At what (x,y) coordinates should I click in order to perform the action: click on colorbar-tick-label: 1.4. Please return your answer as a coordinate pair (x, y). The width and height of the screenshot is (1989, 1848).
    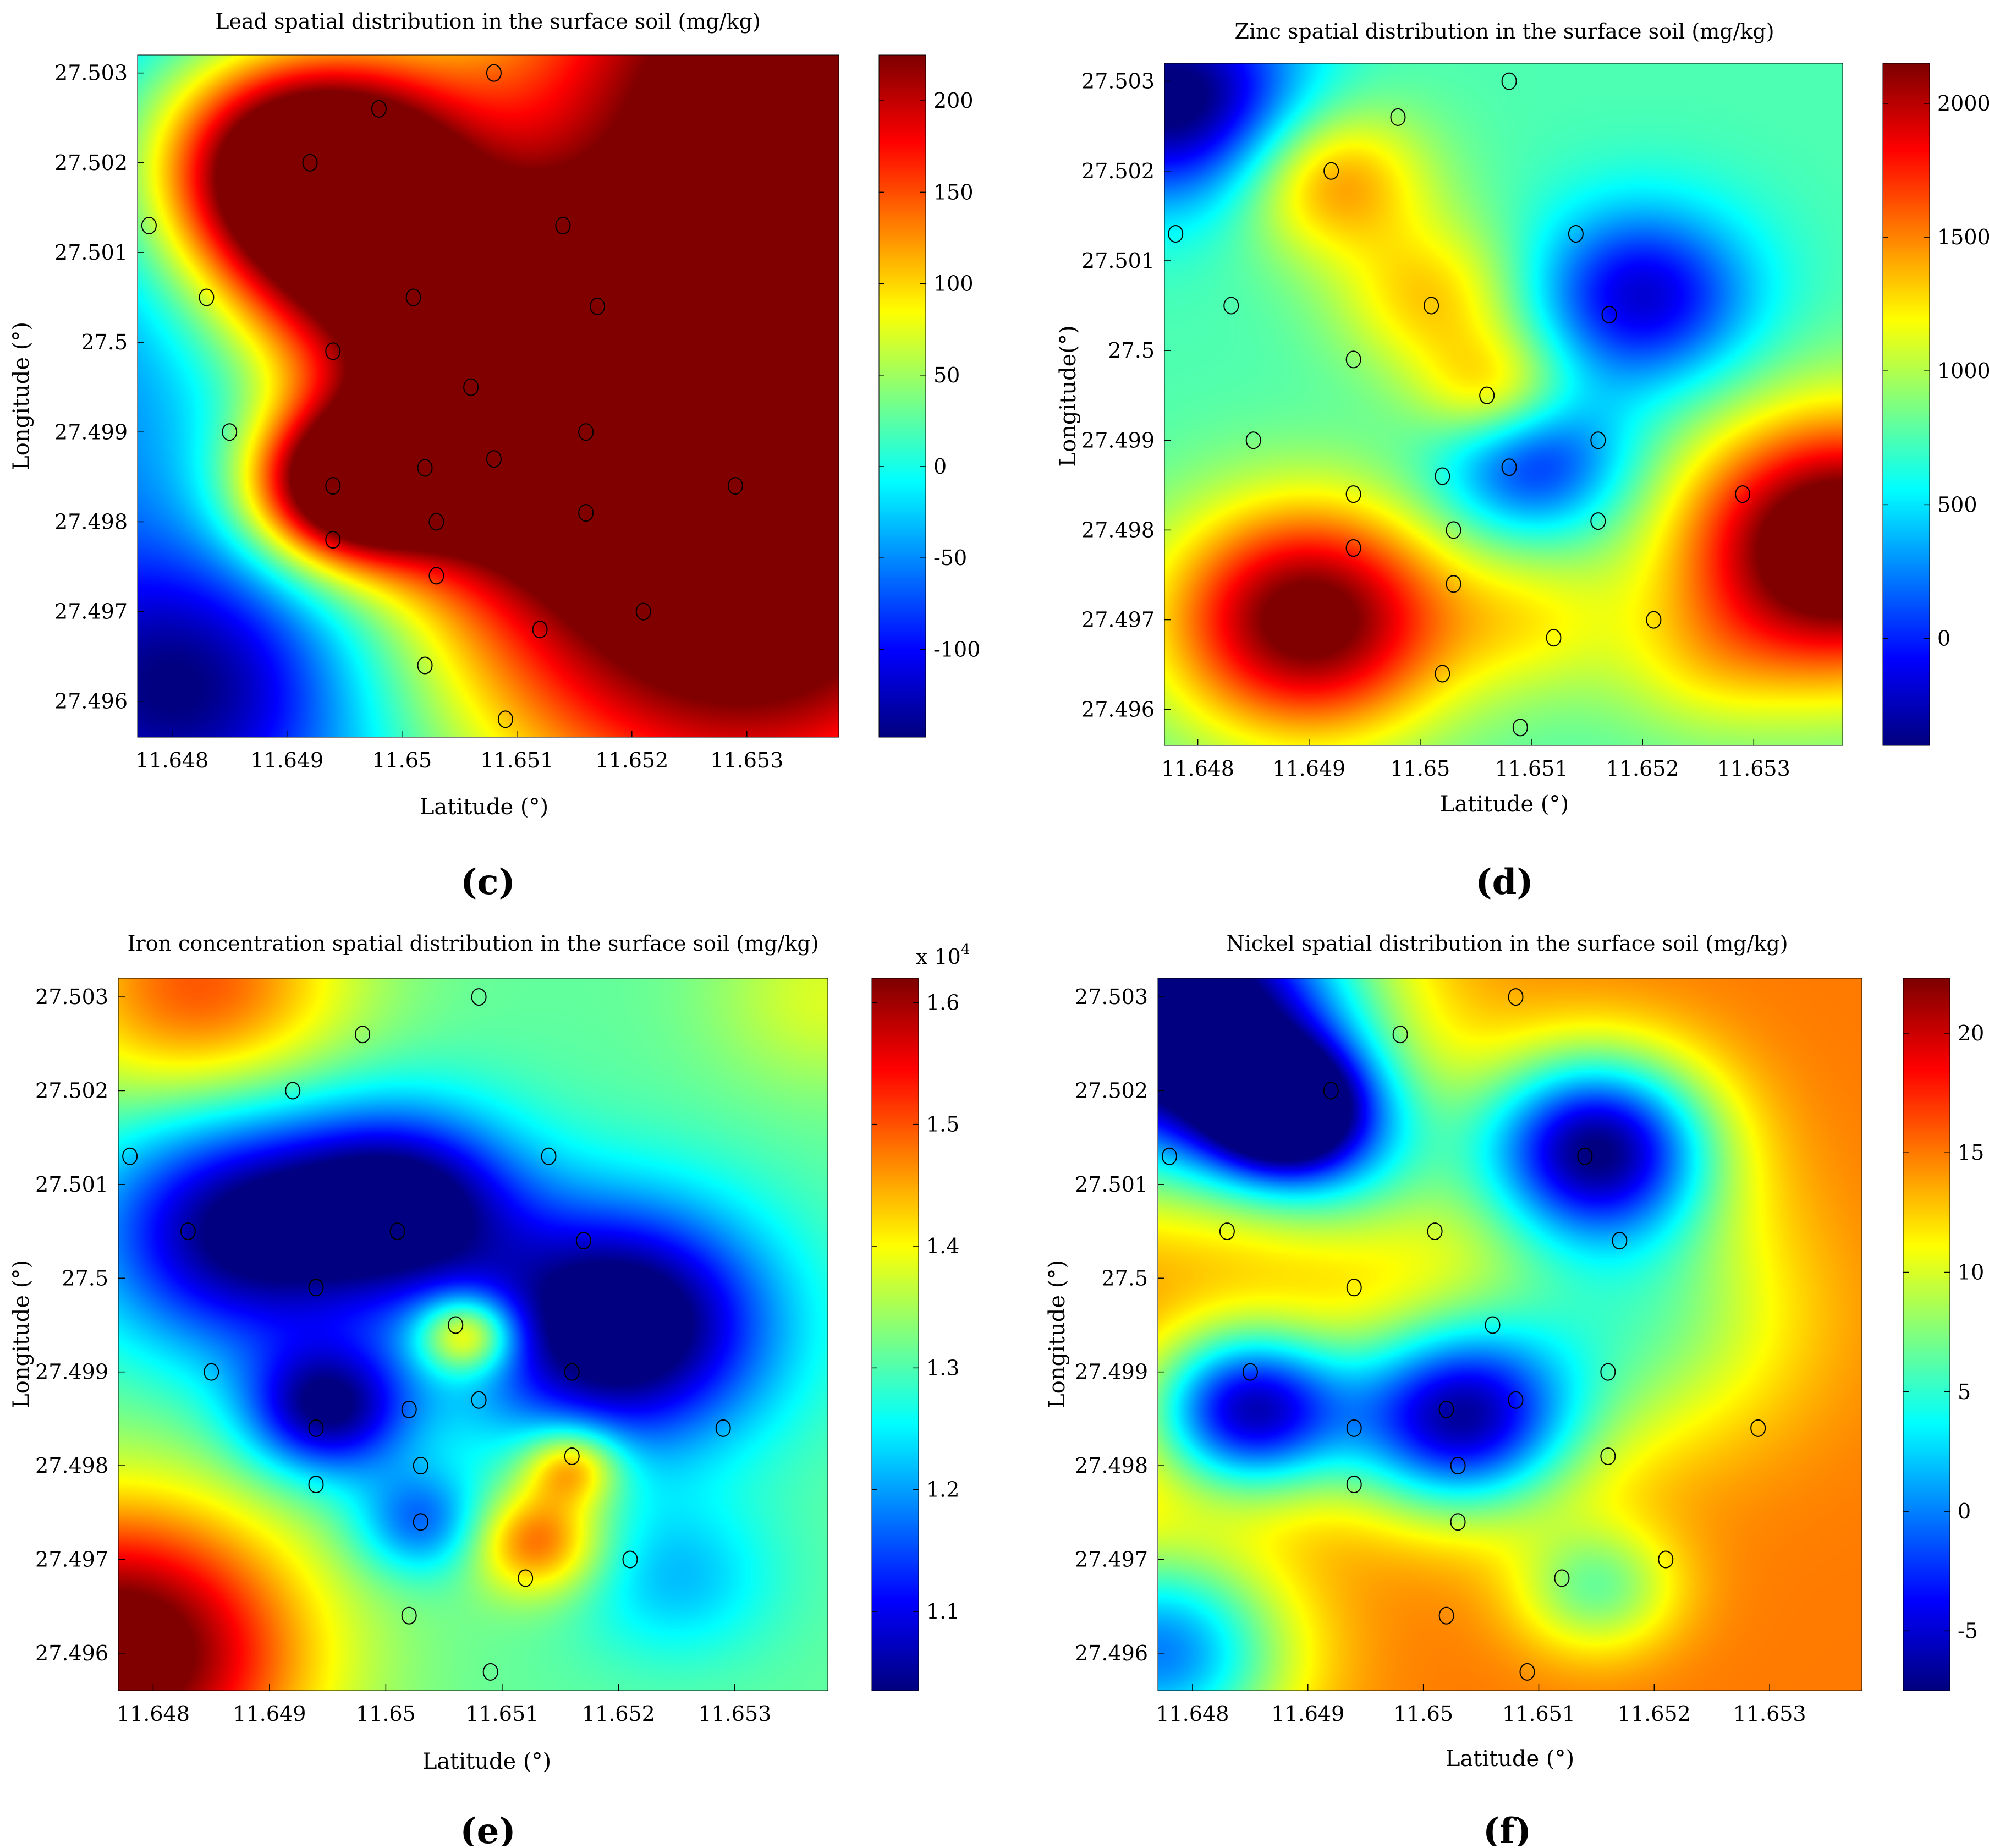
    Looking at the image, I should click on (942, 1246).